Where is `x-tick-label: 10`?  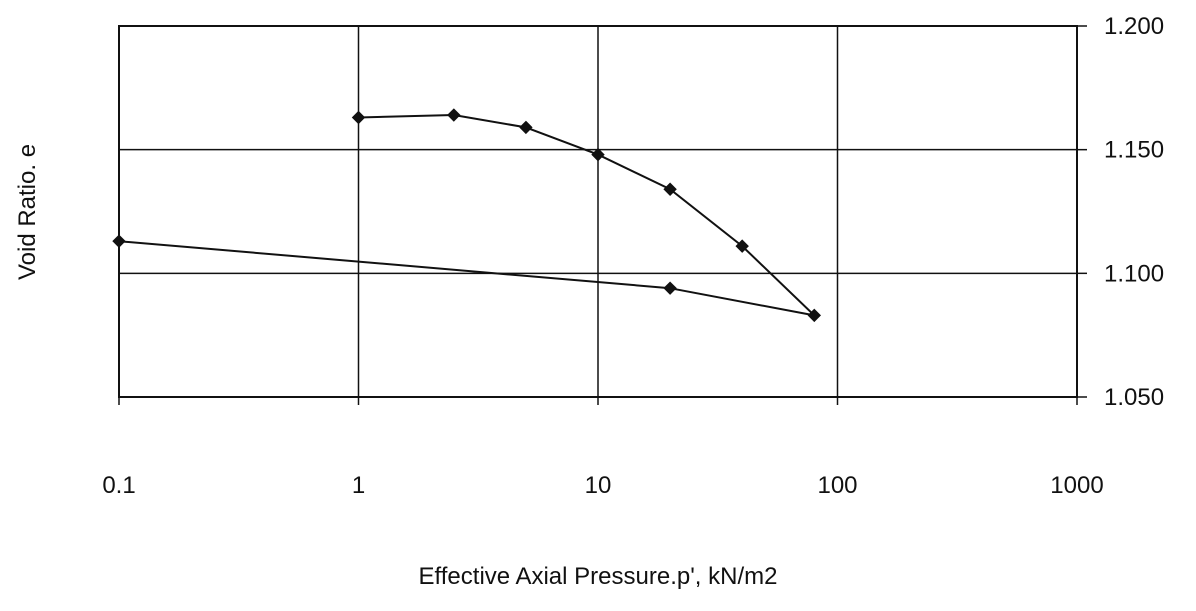 x-tick-label: 10 is located at coordinates (598, 485).